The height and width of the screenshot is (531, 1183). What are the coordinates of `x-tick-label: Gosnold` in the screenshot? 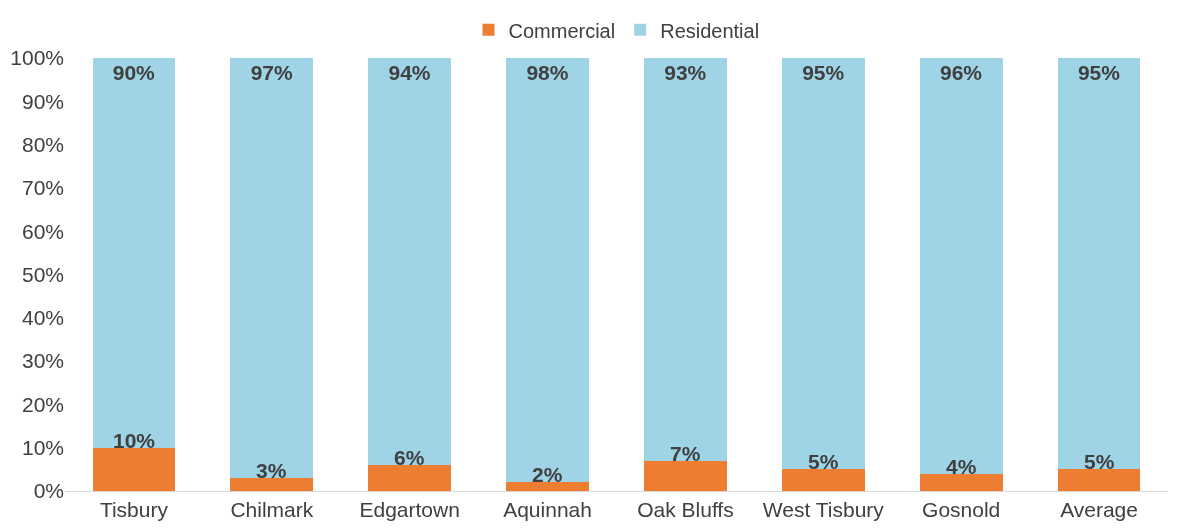 It's located at (961, 510).